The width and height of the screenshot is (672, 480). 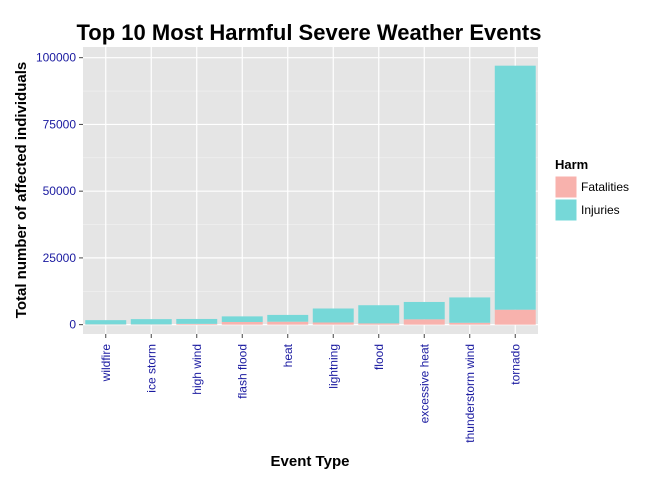 I want to click on x-tick-label: flash flood, so click(x=242, y=371).